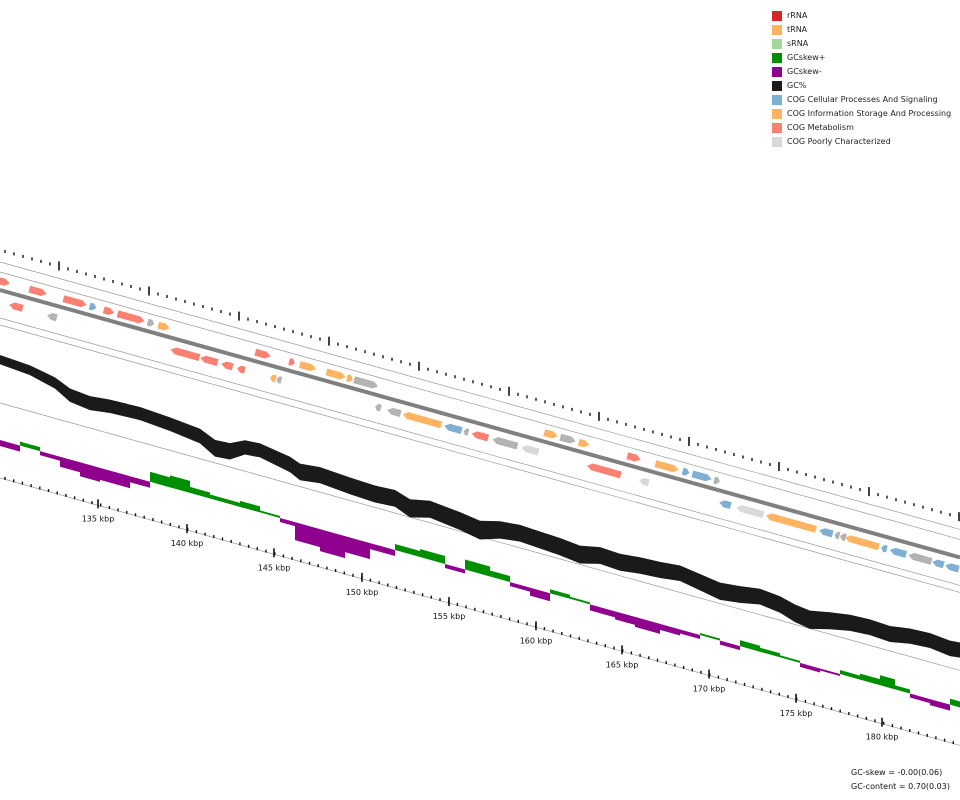  I want to click on legend-item-srna: sRNA, so click(861, 44).